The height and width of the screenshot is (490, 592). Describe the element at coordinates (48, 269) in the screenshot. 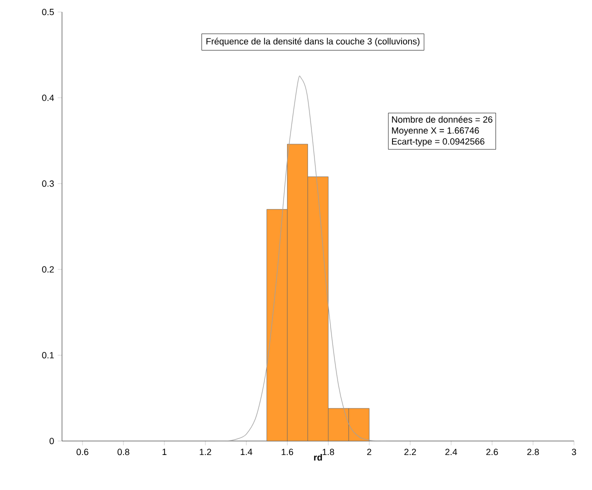

I see `y-tick-label: 0.2` at that location.